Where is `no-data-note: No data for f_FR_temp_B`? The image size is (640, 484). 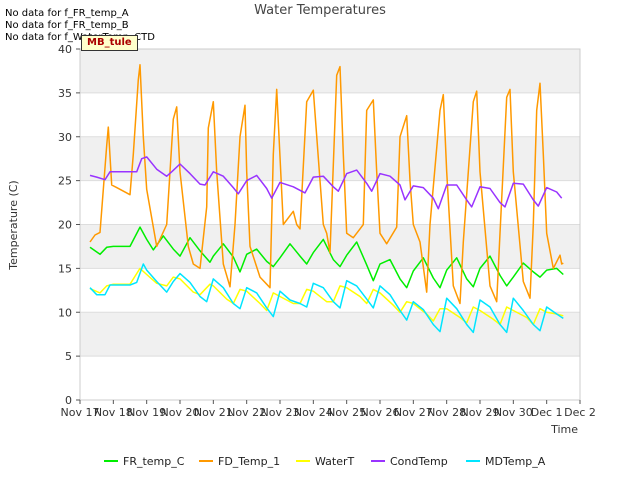 no-data-note: No data for f_FR_temp_B is located at coordinates (67, 25).